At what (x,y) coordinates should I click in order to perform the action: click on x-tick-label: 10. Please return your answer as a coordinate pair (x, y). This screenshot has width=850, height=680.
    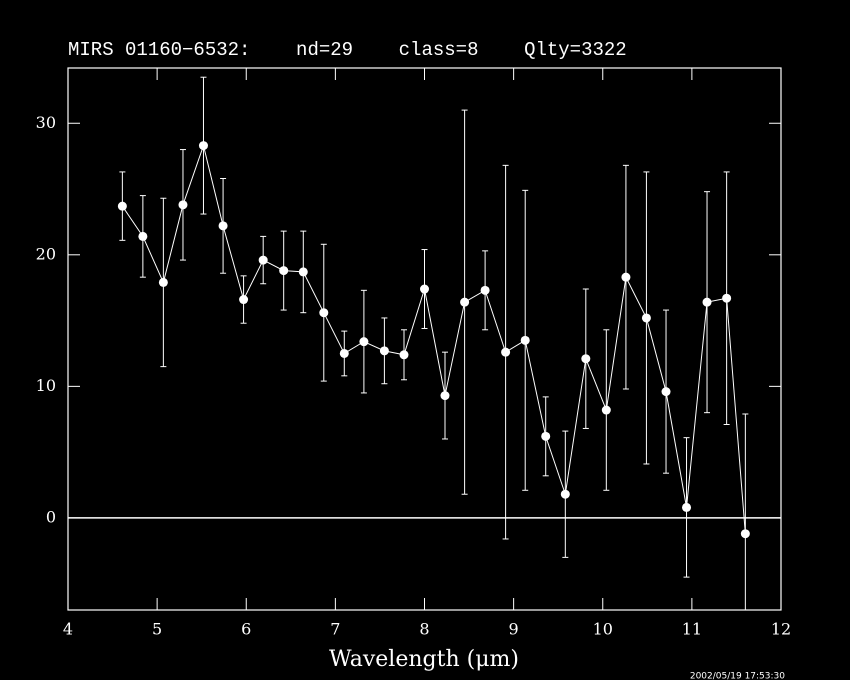
    Looking at the image, I should click on (603, 629).